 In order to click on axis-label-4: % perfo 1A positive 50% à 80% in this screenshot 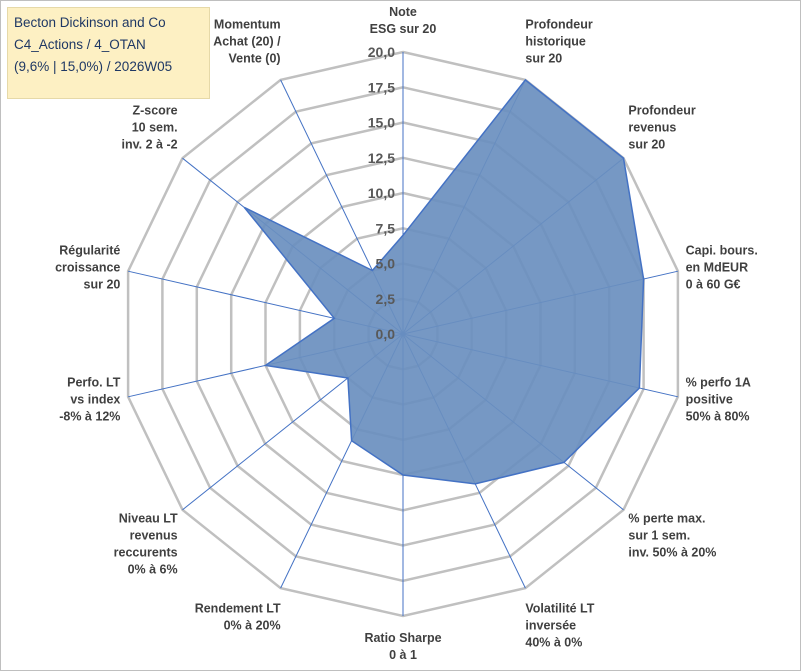, I will do `click(718, 399)`.